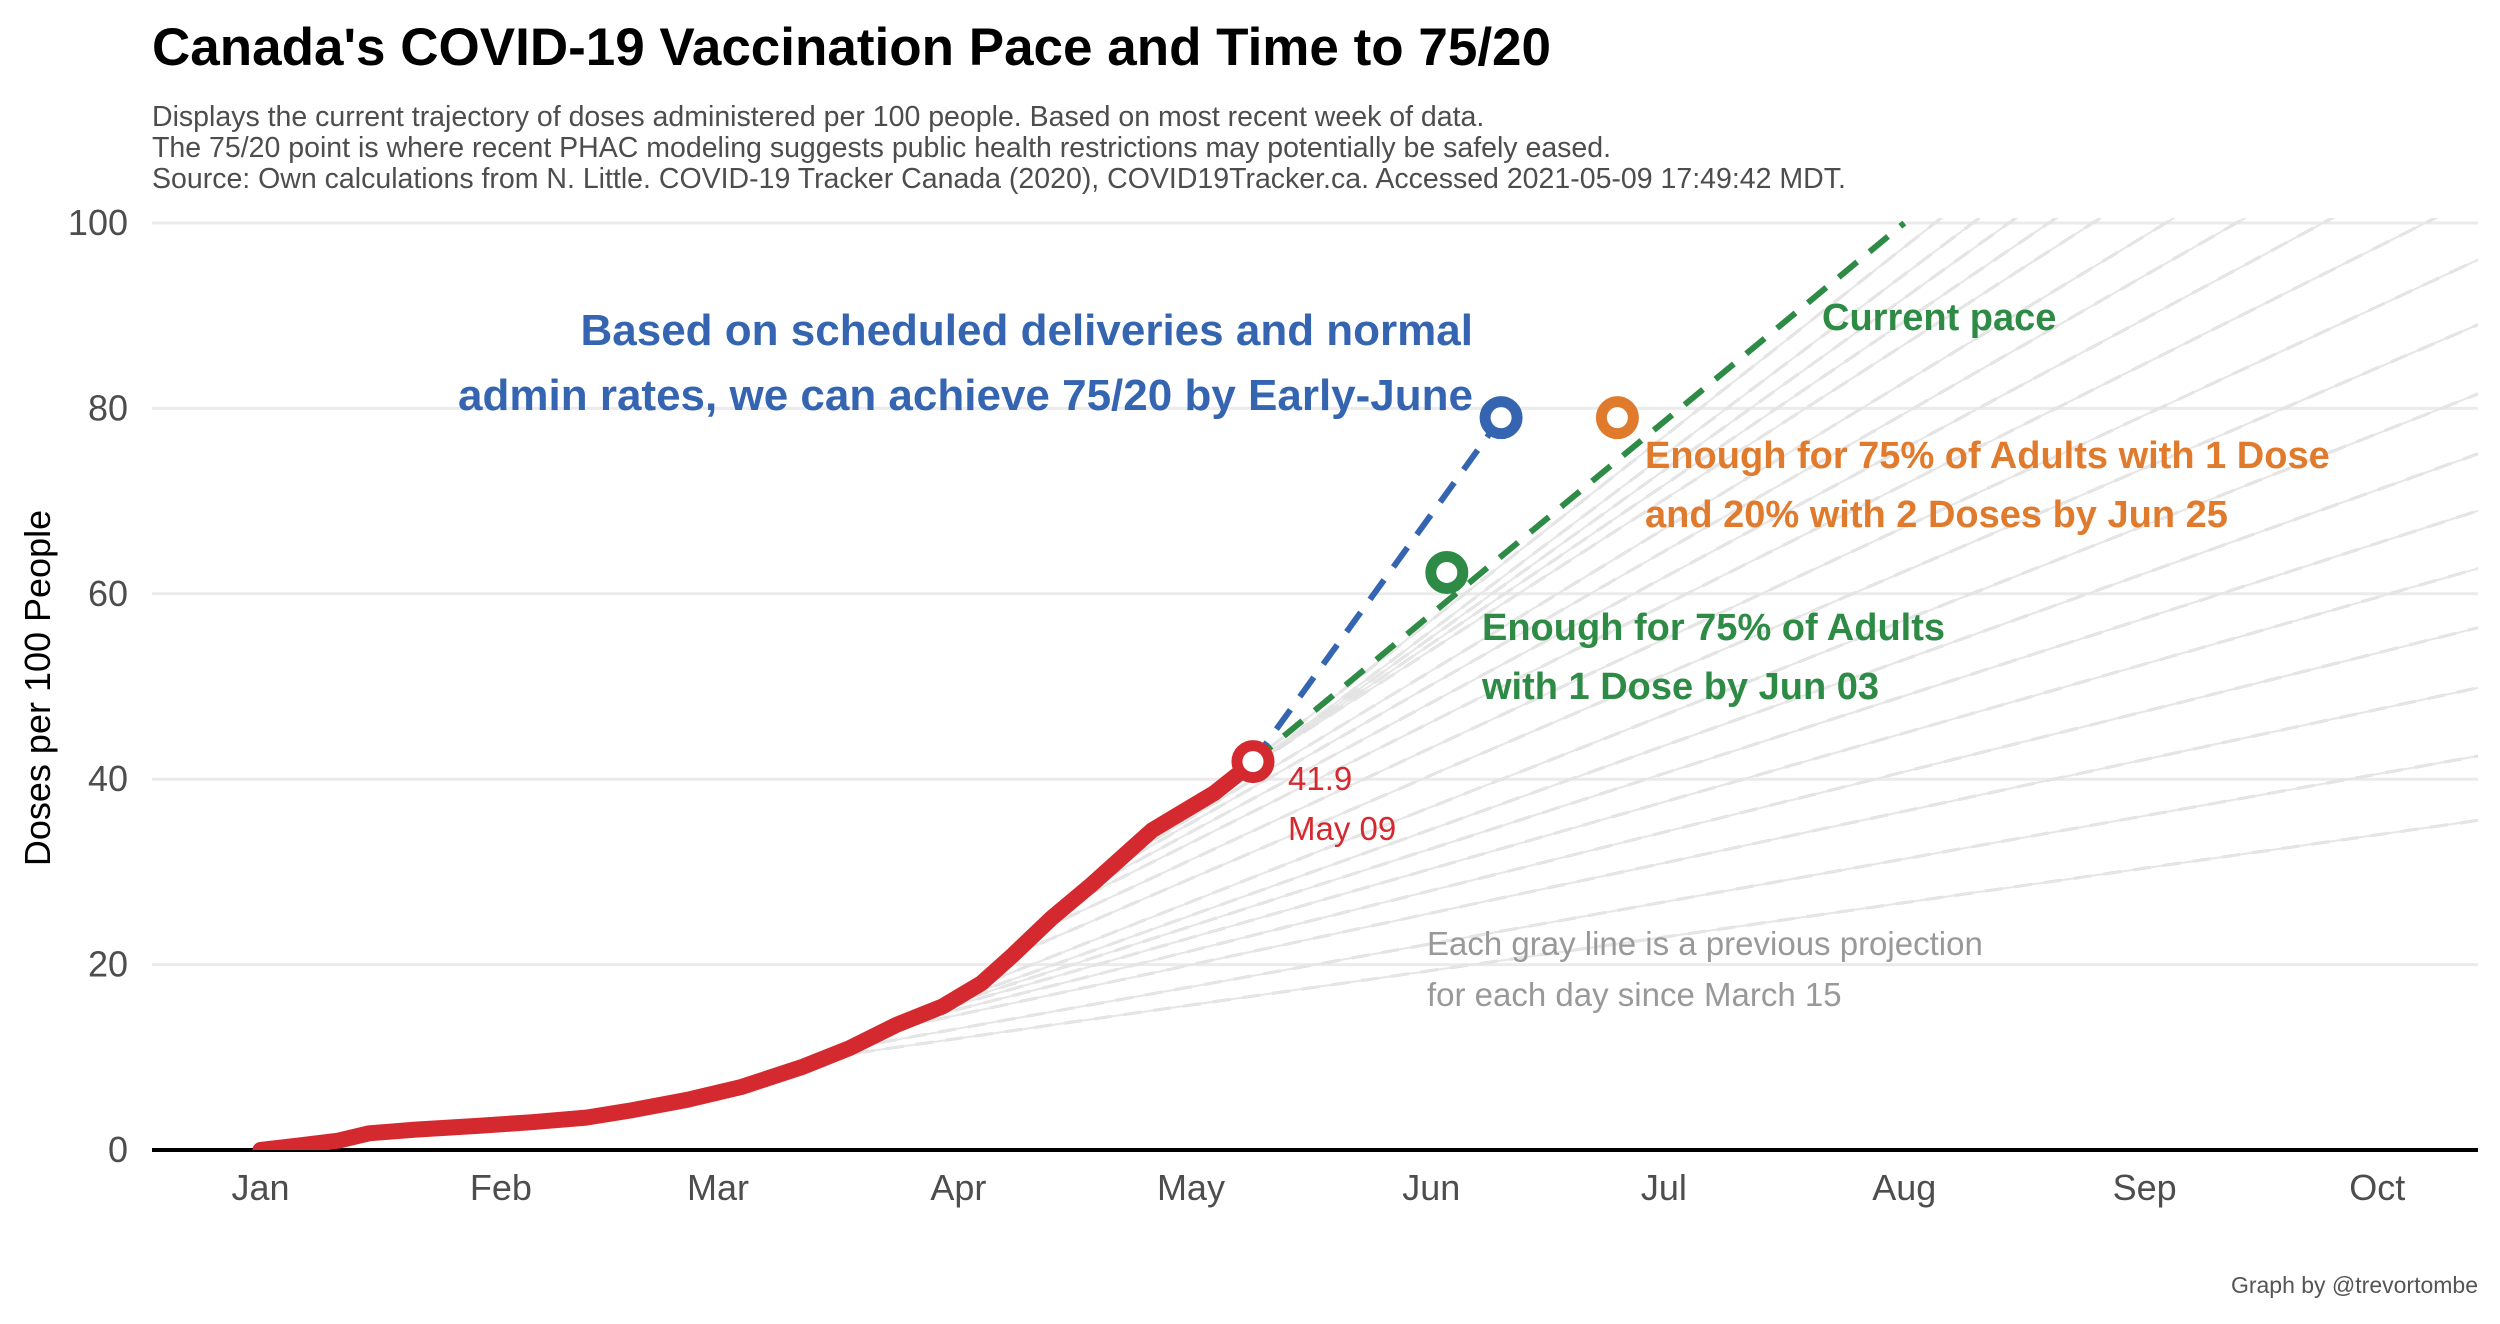 The width and height of the screenshot is (2500, 1324). I want to click on y-tick-label-100: 100, so click(98, 222).